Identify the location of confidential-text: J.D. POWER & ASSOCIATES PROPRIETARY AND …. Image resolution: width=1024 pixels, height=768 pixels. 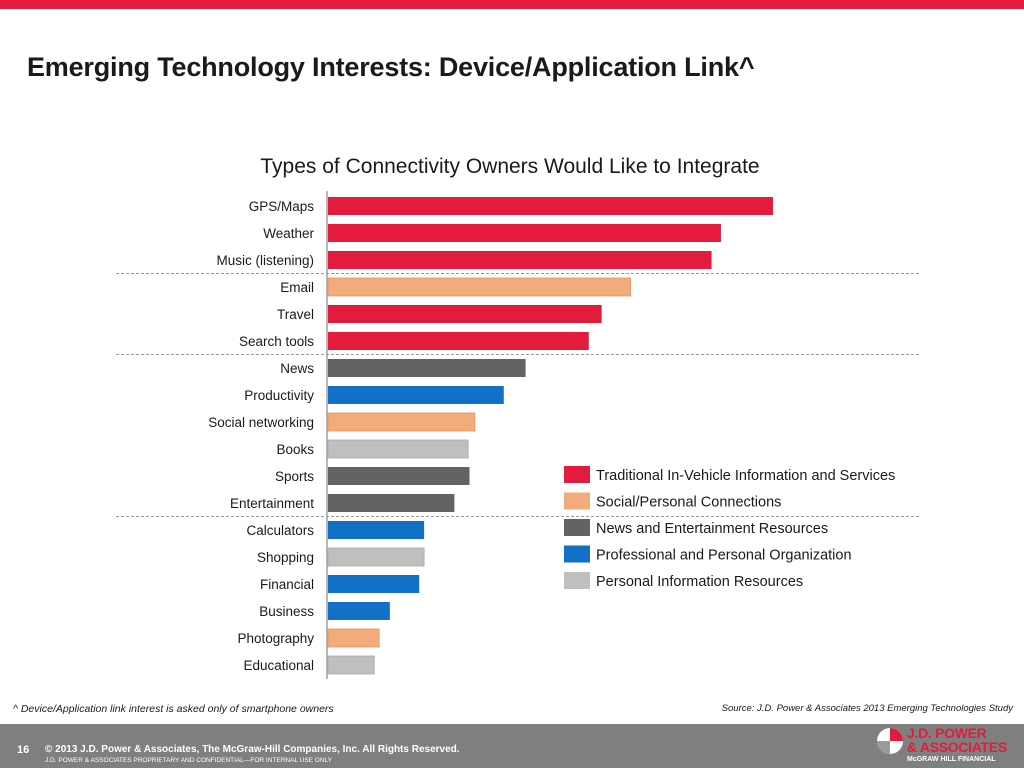
(189, 760).